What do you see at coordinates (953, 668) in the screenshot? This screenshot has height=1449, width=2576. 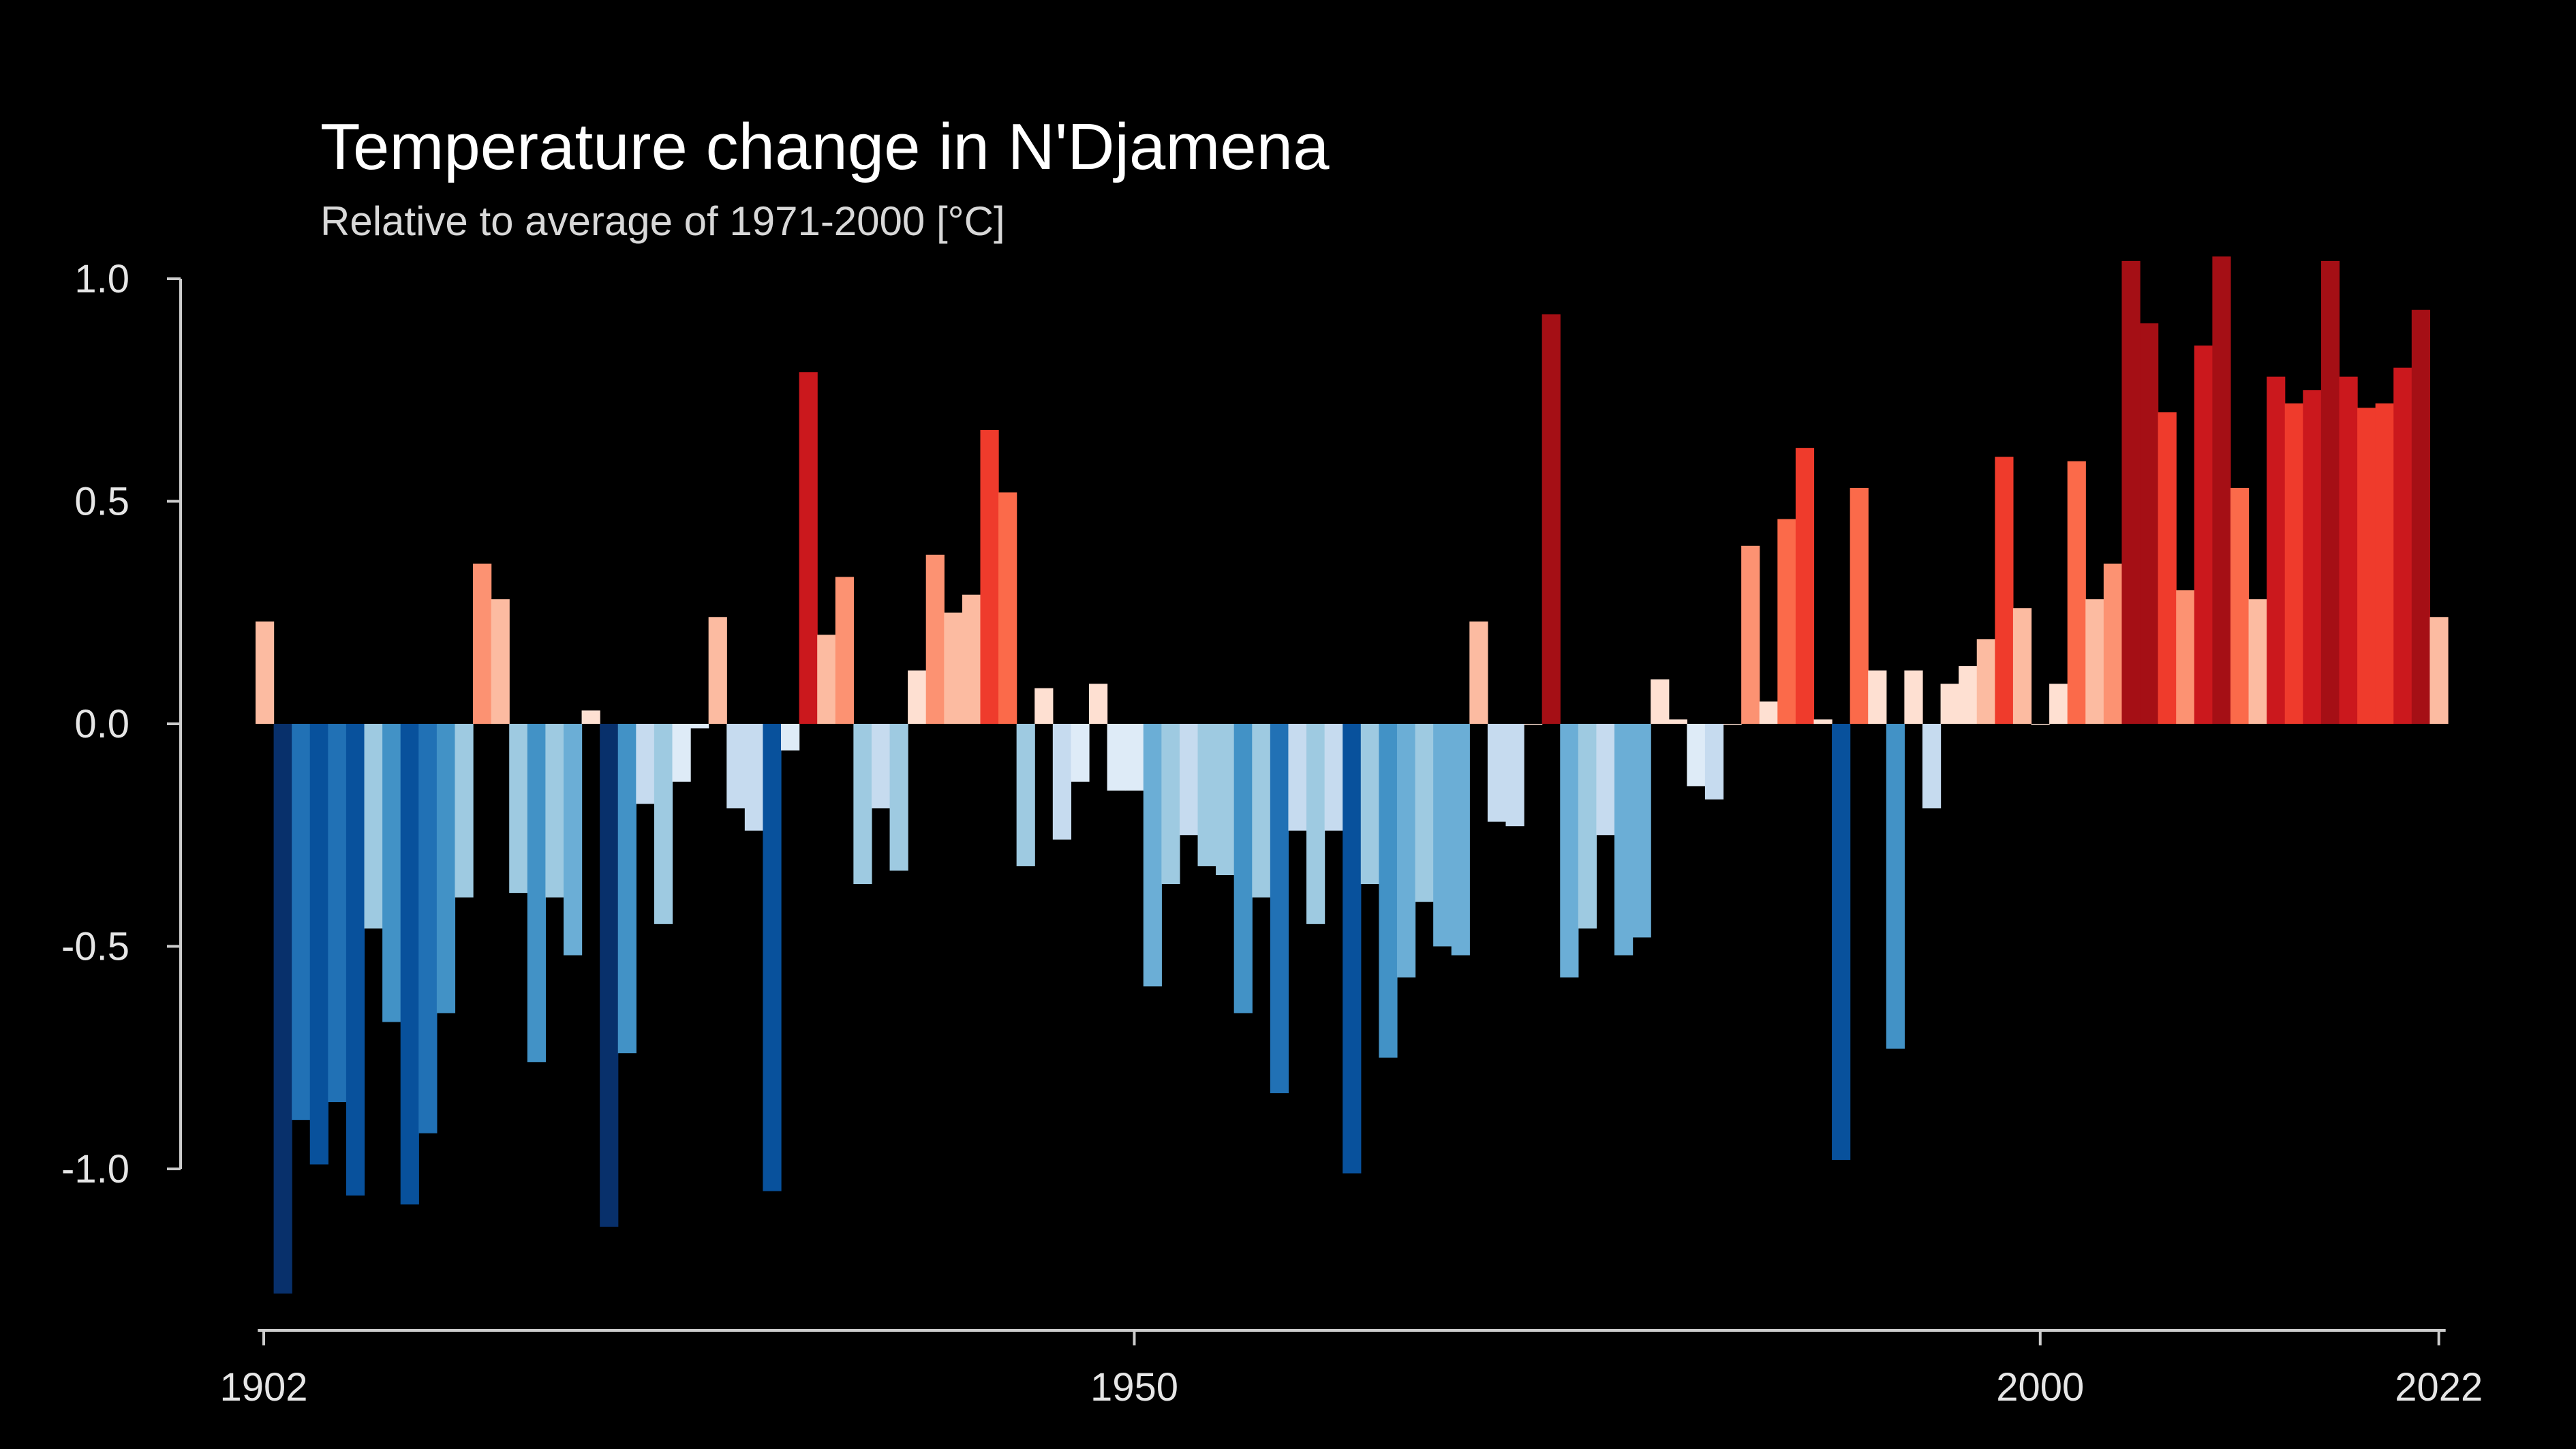 I see `bar-1940` at bounding box center [953, 668].